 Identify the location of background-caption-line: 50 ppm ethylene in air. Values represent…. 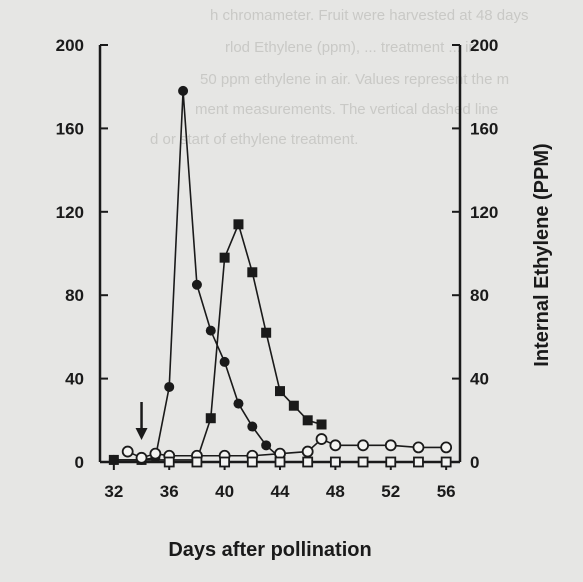
(354, 79).